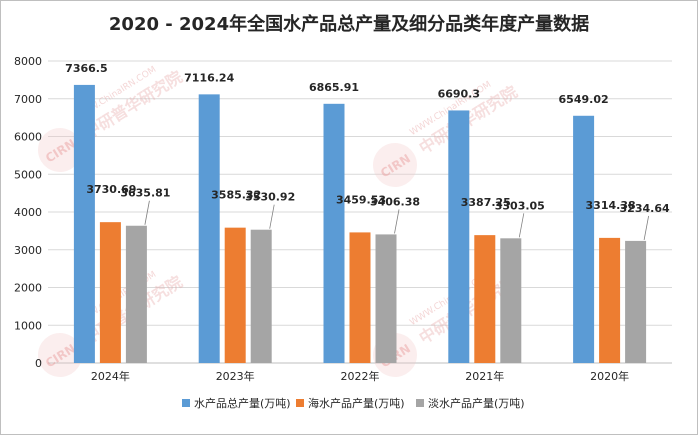  I want to click on data-label: 3530.92, so click(270, 197).